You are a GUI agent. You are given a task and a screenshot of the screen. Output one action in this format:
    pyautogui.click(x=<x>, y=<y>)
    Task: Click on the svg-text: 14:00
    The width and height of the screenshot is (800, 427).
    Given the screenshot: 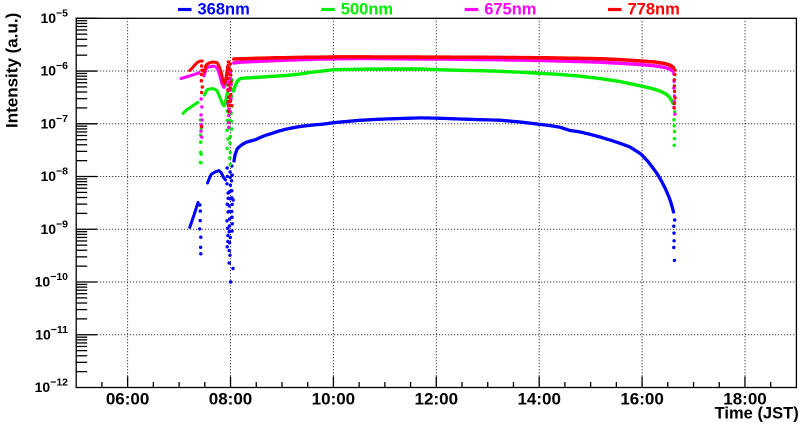 What is the action you would take?
    pyautogui.click(x=538, y=399)
    